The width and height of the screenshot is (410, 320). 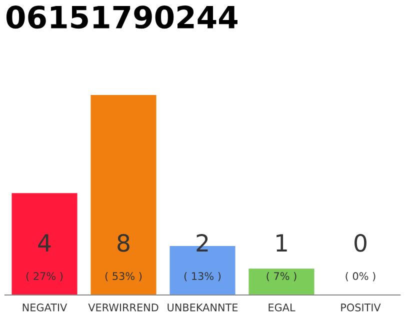 What do you see at coordinates (361, 308) in the screenshot?
I see `x-tick-label: POSITIV` at bounding box center [361, 308].